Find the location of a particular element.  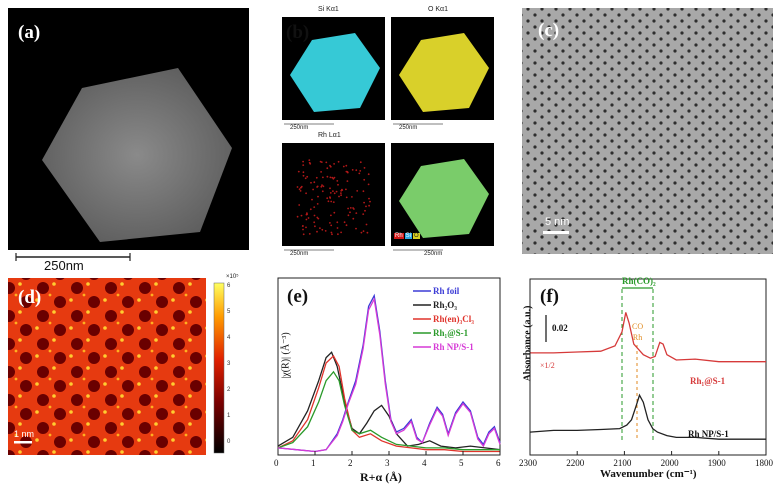

panel-e-label: (e) is located at coordinates (298, 296).